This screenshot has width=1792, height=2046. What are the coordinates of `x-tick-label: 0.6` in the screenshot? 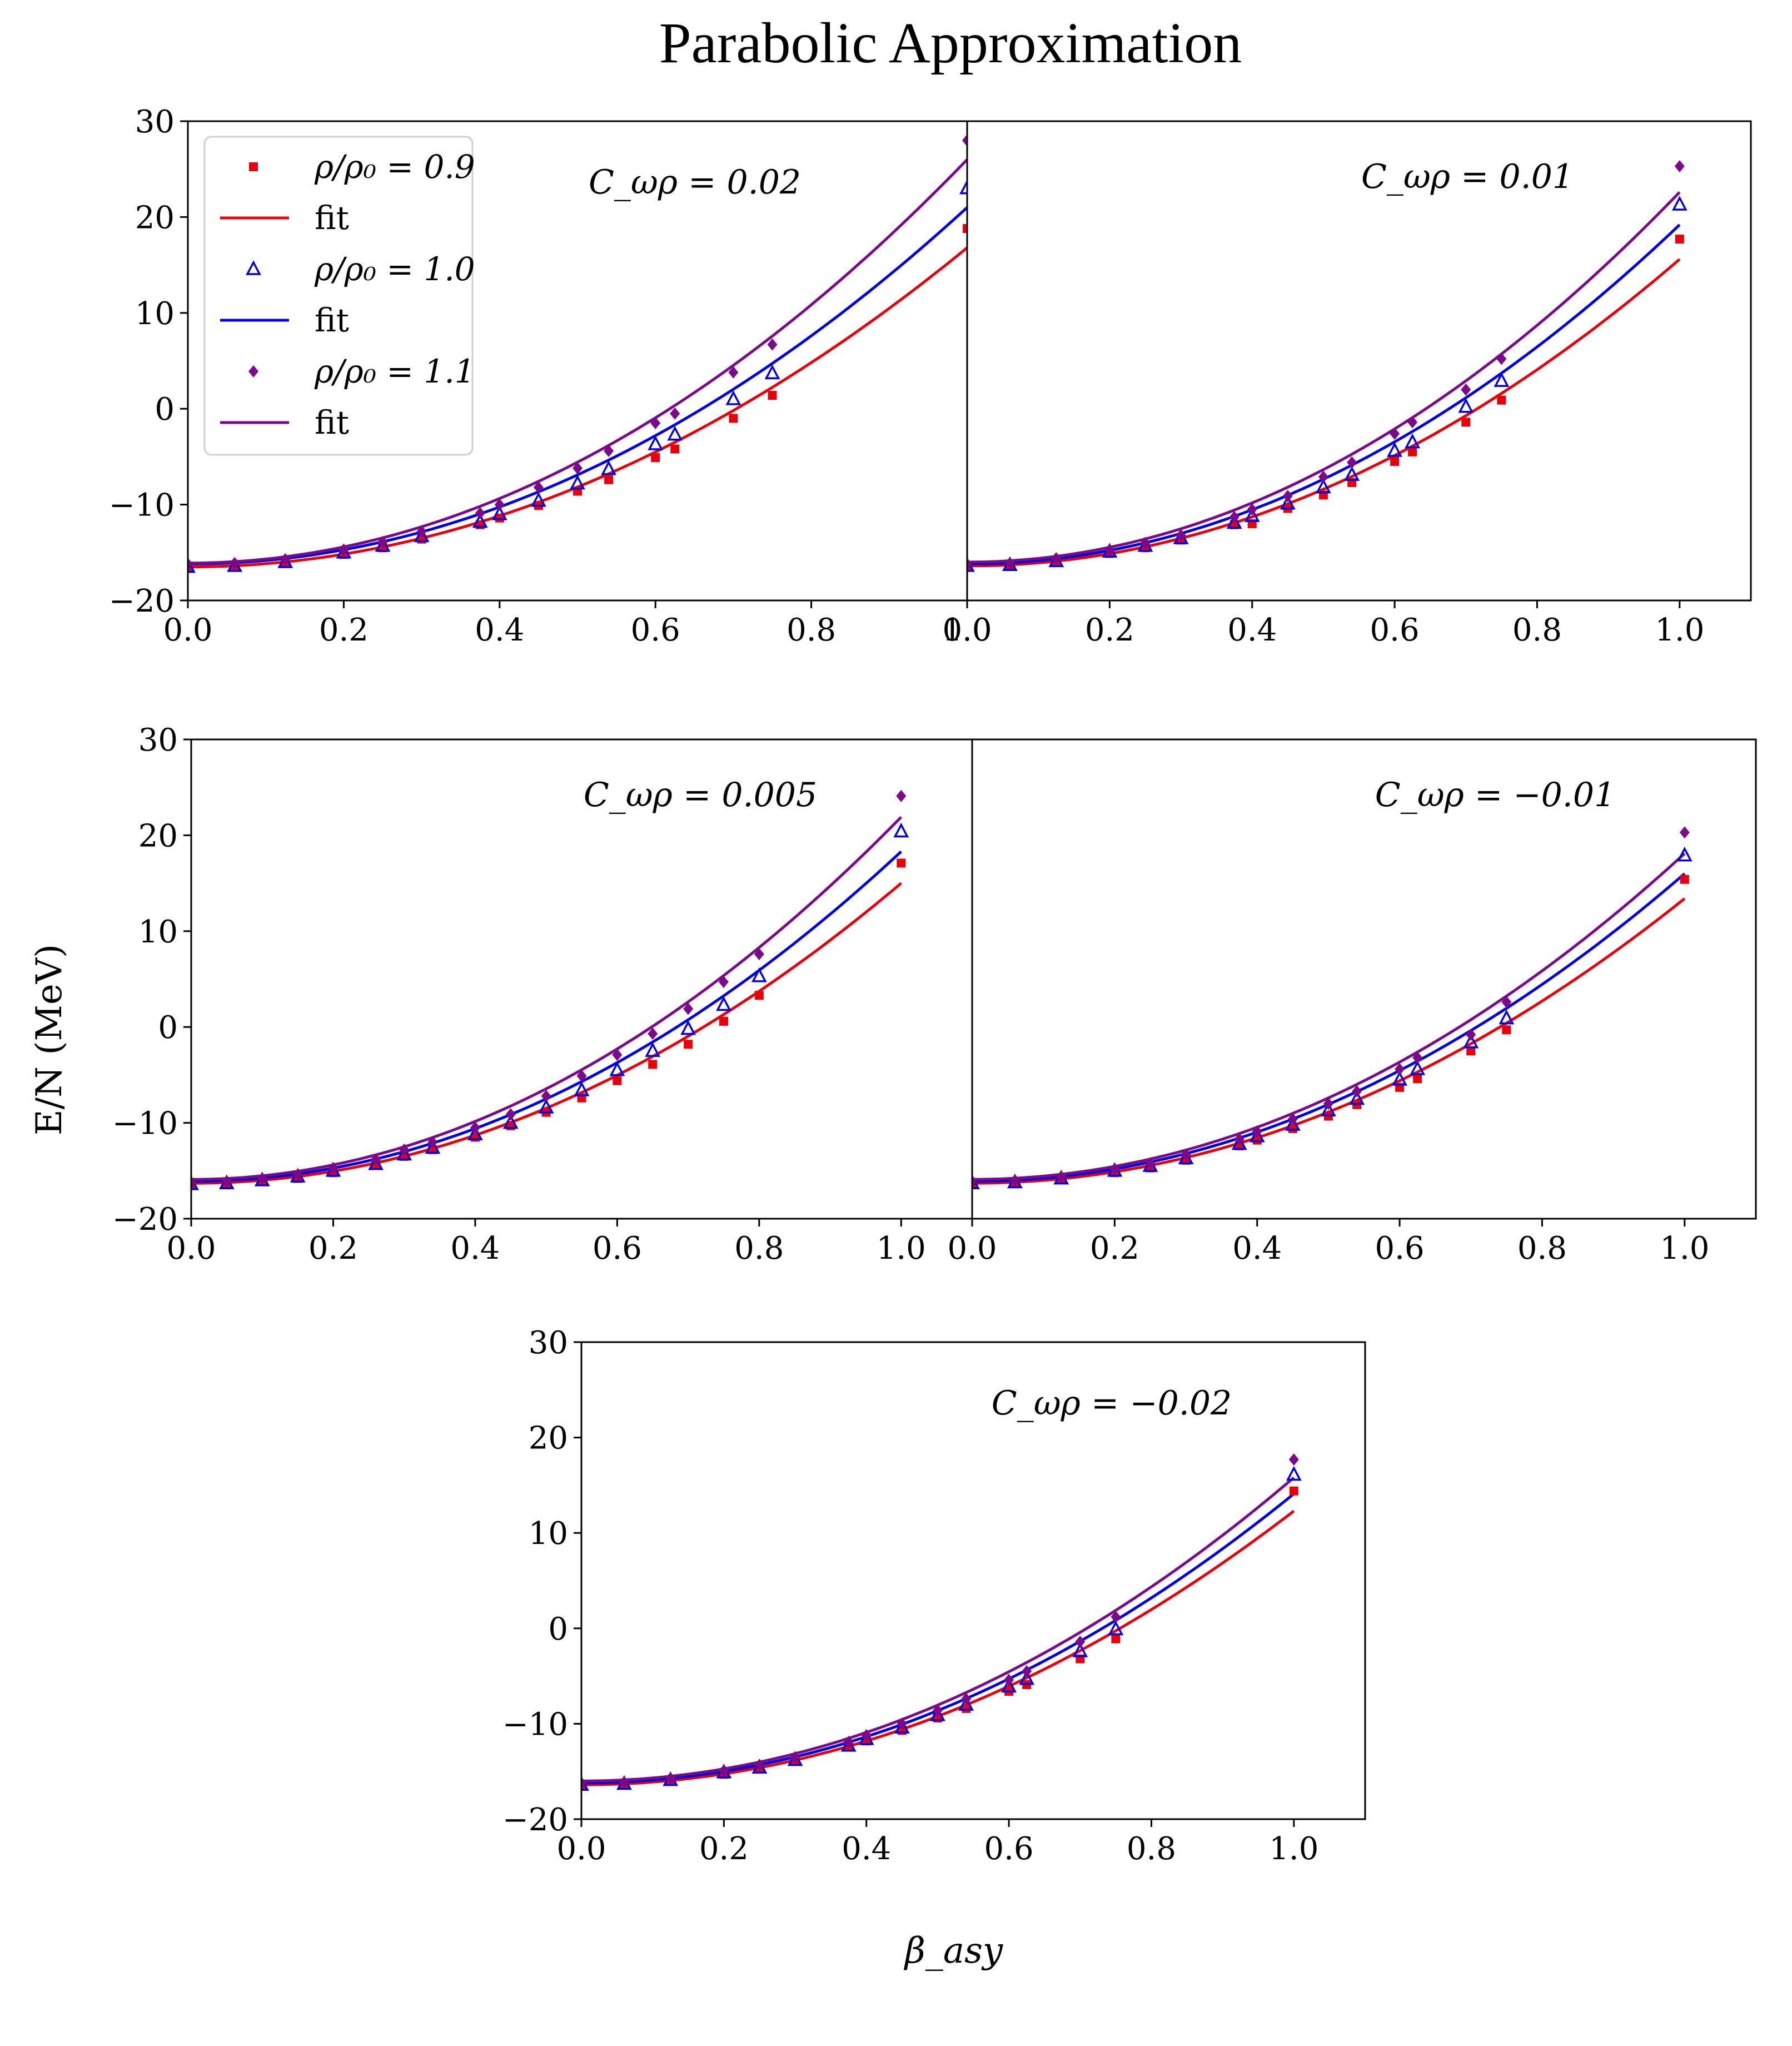 It's located at (1395, 630).